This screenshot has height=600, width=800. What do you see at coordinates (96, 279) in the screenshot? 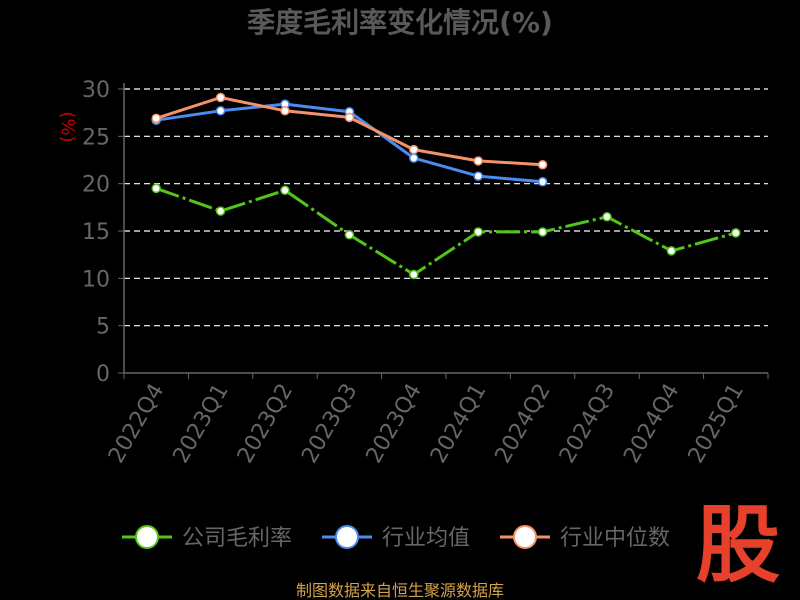
I see `y-tick-label: 10` at bounding box center [96, 279].